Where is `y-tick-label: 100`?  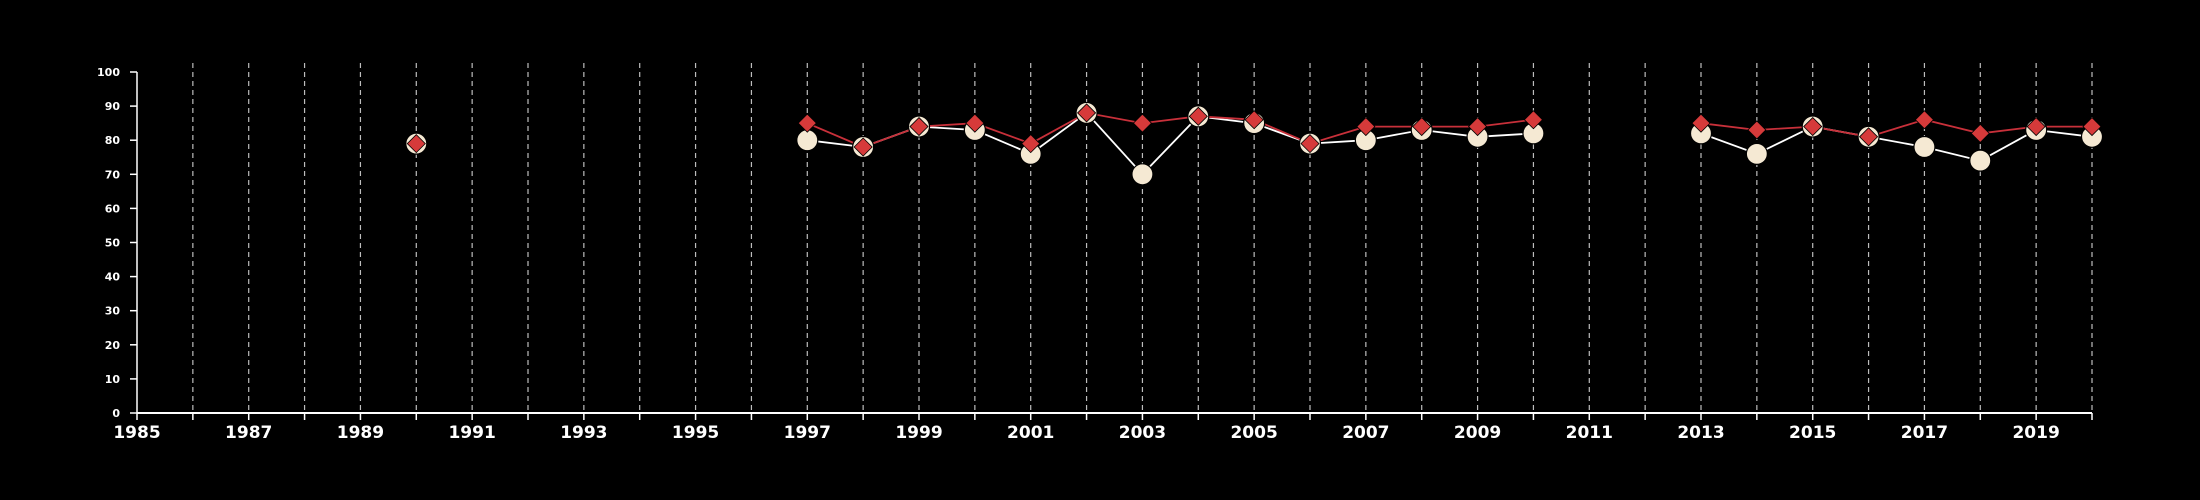
y-tick-label: 100 is located at coordinates (108, 72).